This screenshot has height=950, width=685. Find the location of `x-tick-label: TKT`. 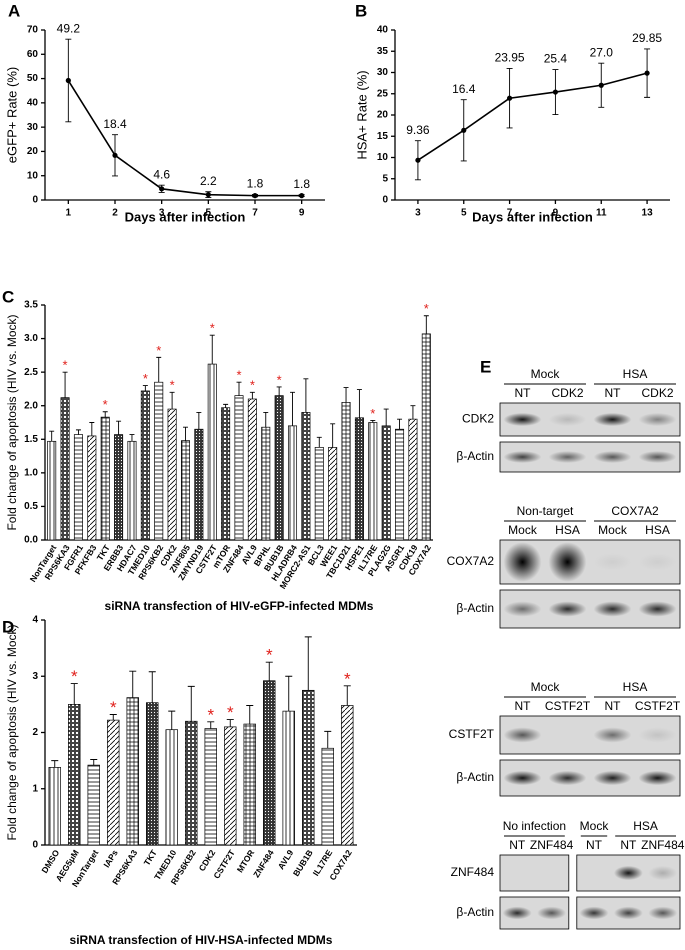

x-tick-label: TKT is located at coordinates (151, 857).